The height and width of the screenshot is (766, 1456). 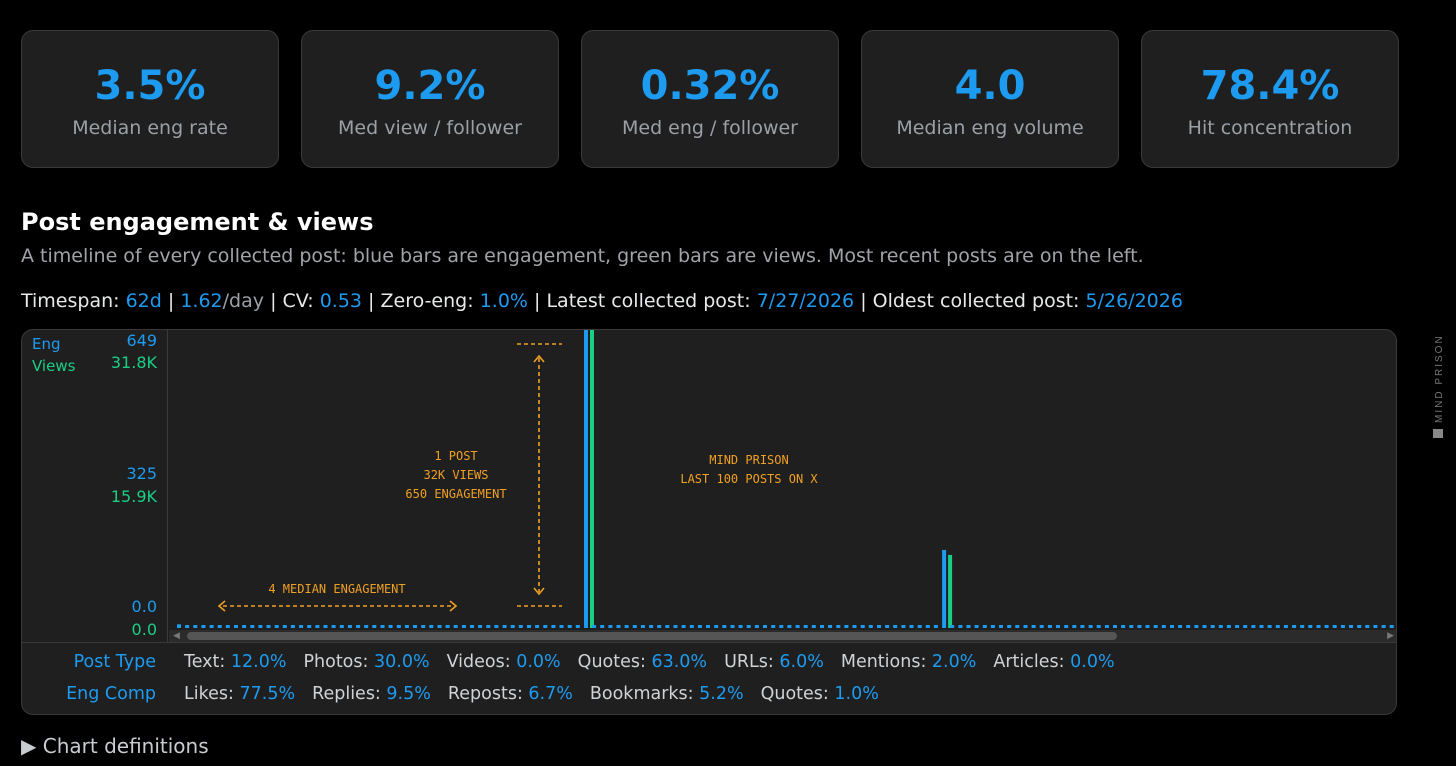 What do you see at coordinates (652, 636) in the screenshot?
I see `scrollbar-thumb` at bounding box center [652, 636].